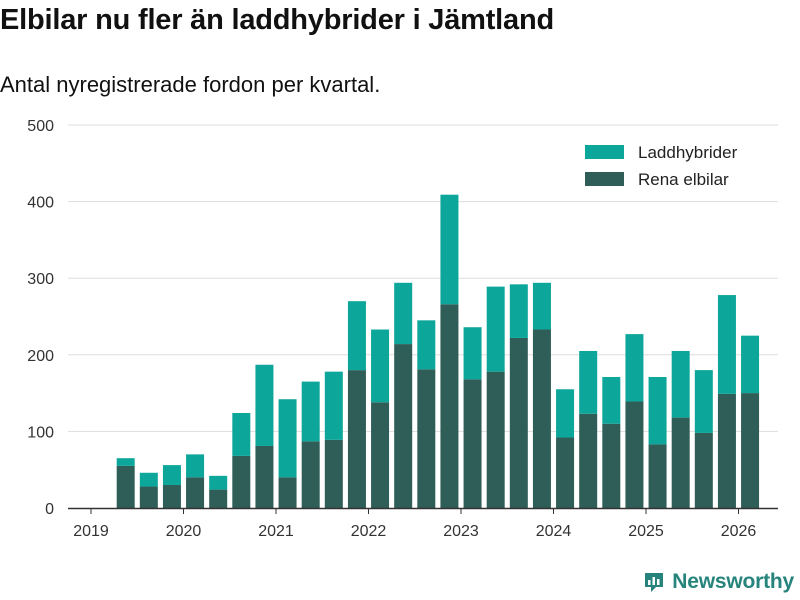 Image resolution: width=800 pixels, height=600 pixels. Describe the element at coordinates (654, 582) in the screenshot. I see `newsworthy-logo-icon` at that location.